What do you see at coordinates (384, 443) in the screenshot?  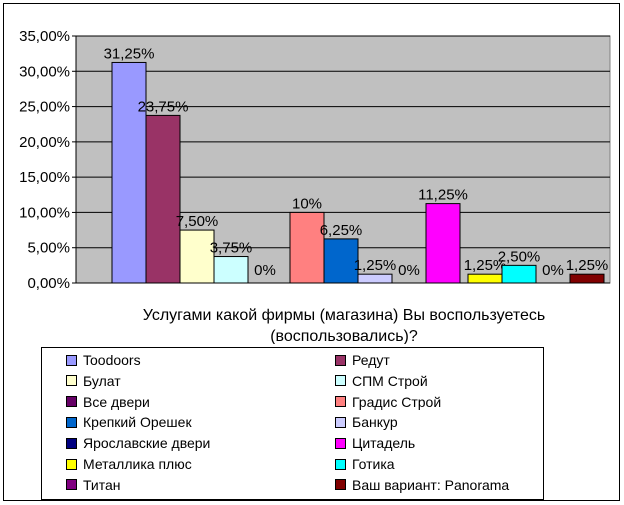 I see `legend-label: Цитадель` at bounding box center [384, 443].